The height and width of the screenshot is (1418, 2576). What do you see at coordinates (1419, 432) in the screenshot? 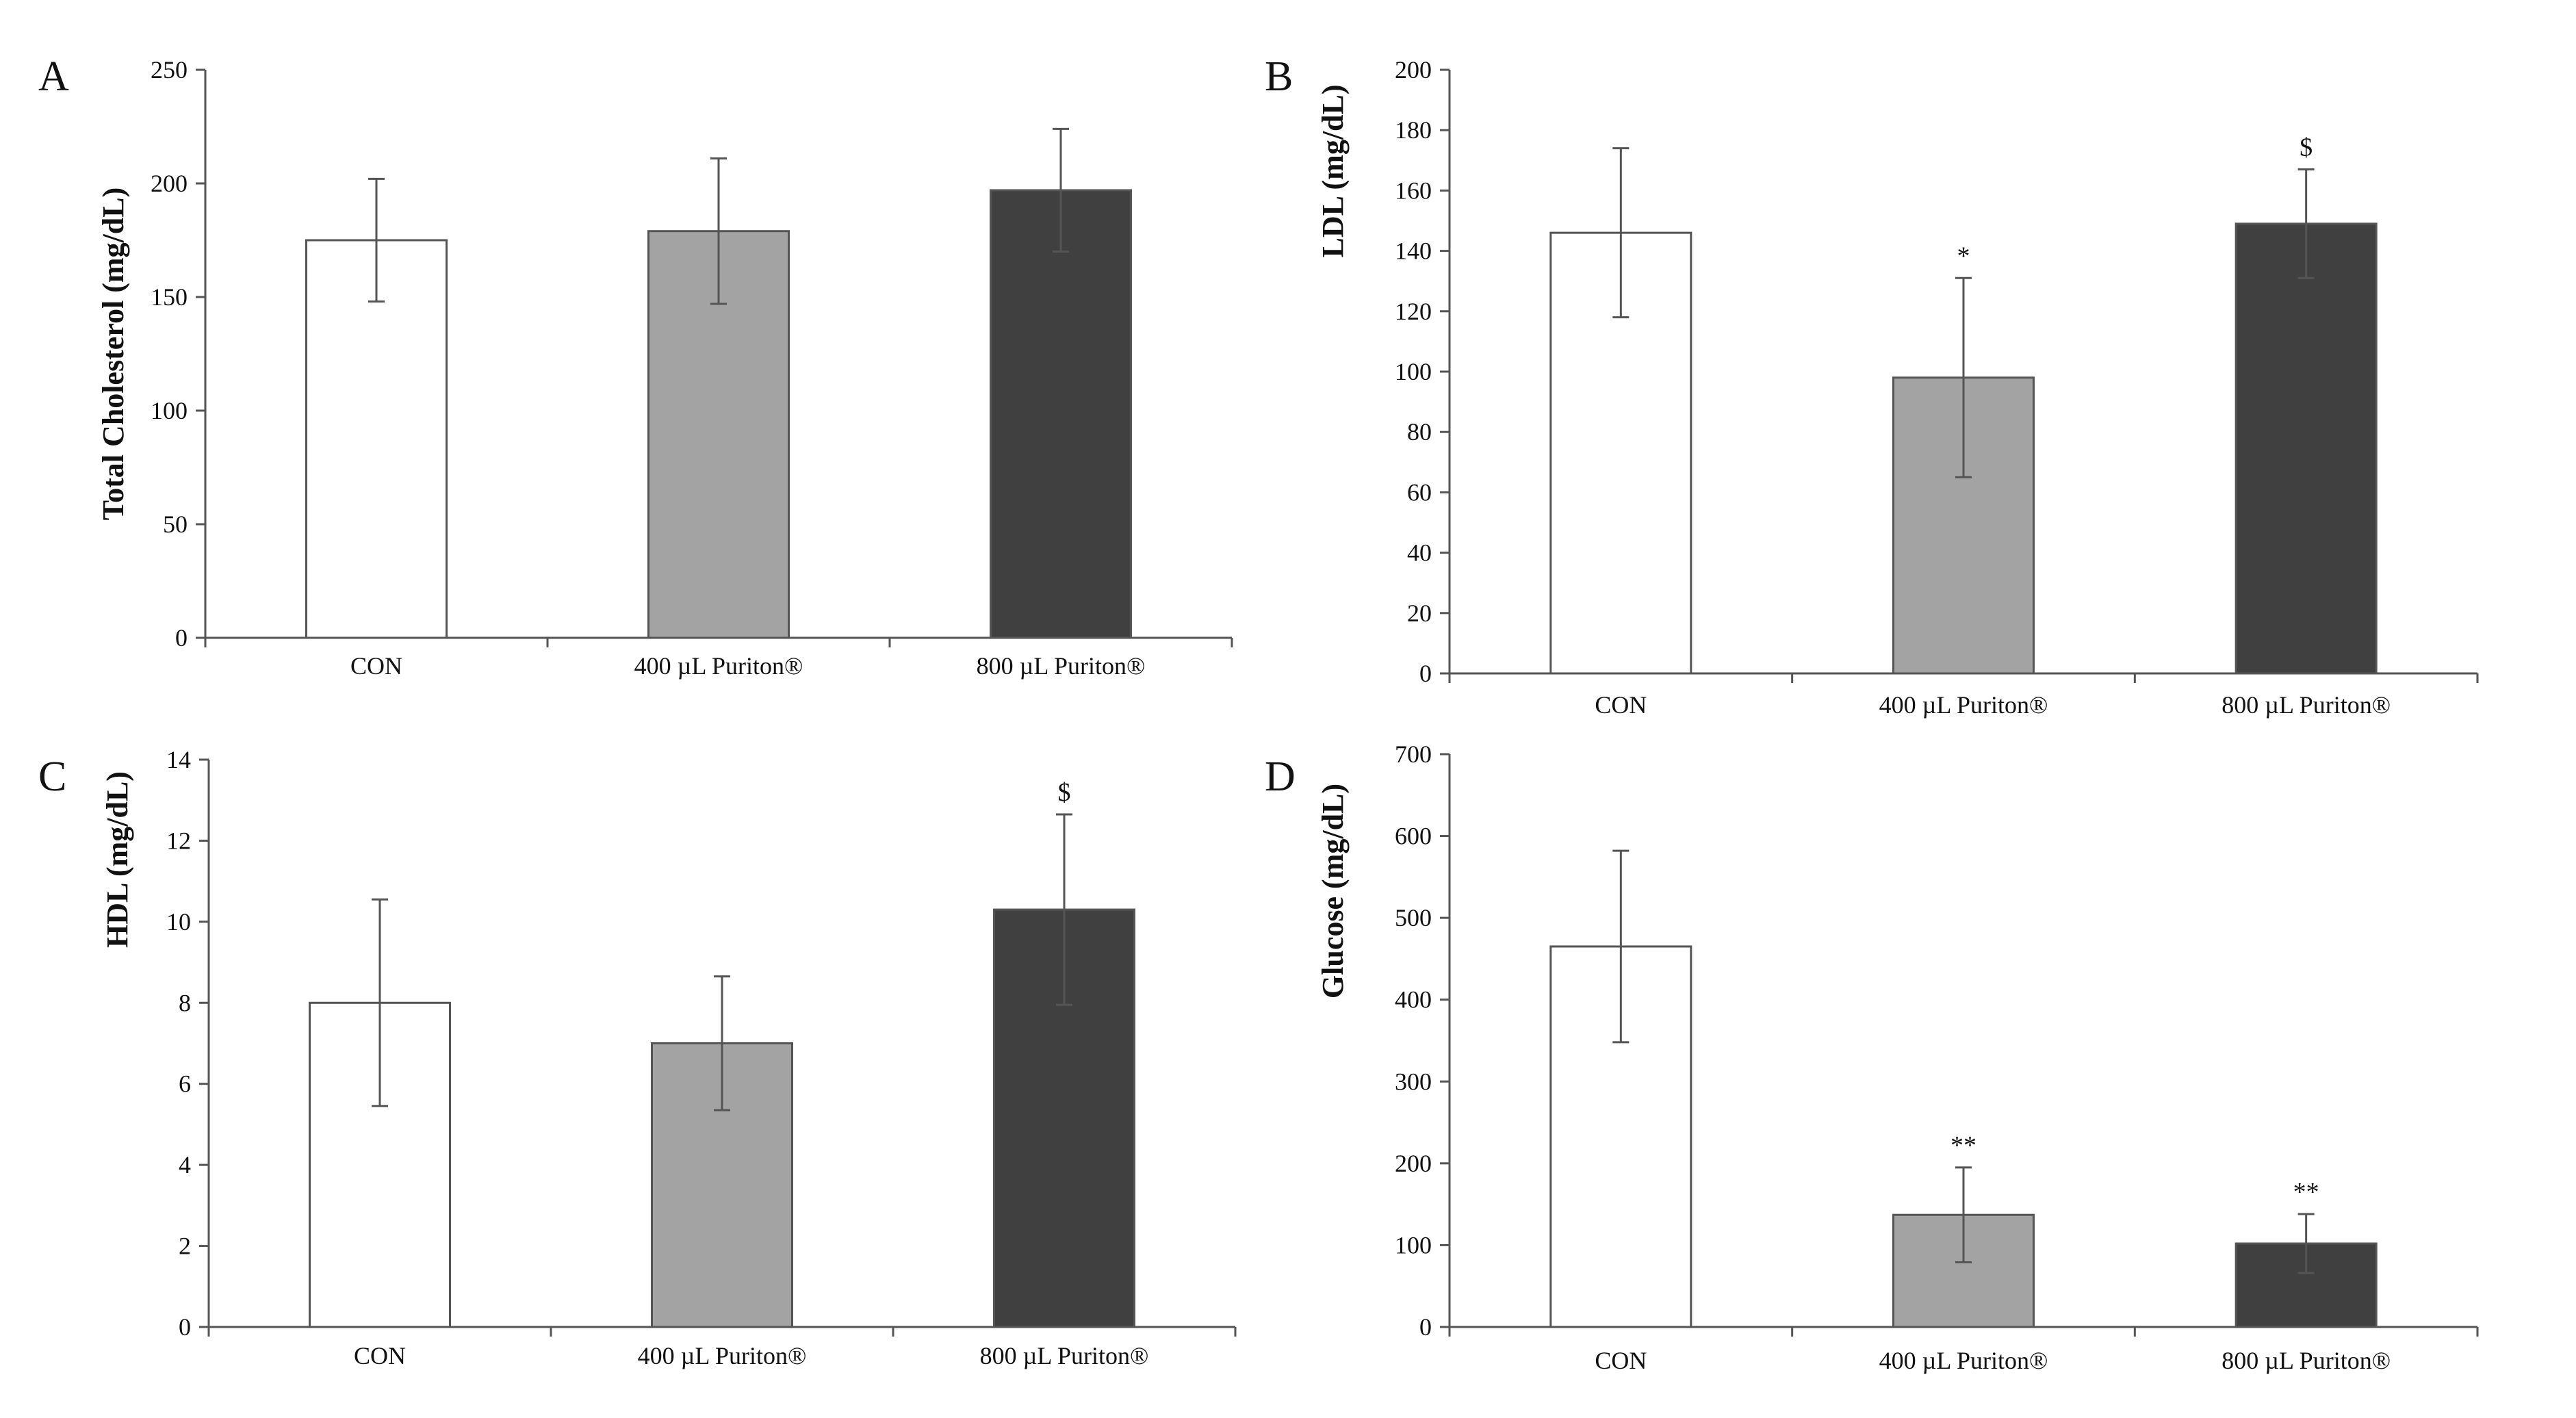
I see `y-tick-label: 80` at bounding box center [1419, 432].